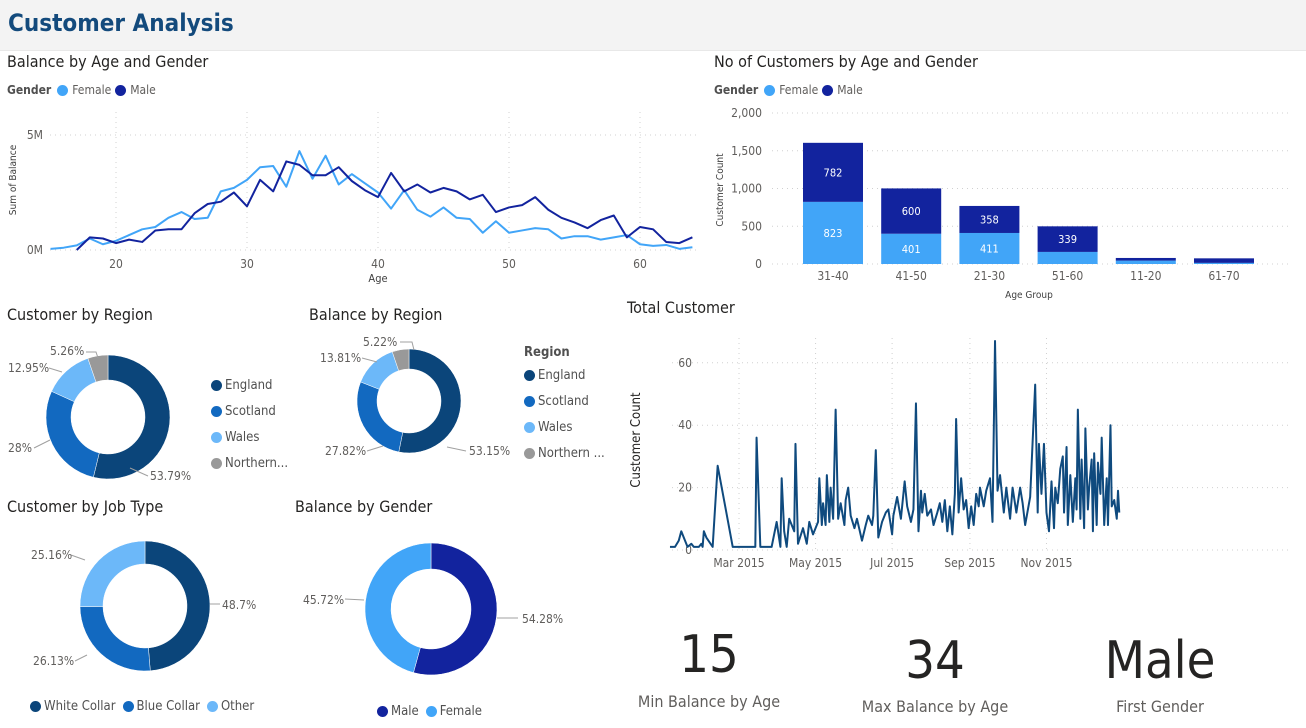  I want to click on x-tick-label: Nov 2015, so click(1046, 563).